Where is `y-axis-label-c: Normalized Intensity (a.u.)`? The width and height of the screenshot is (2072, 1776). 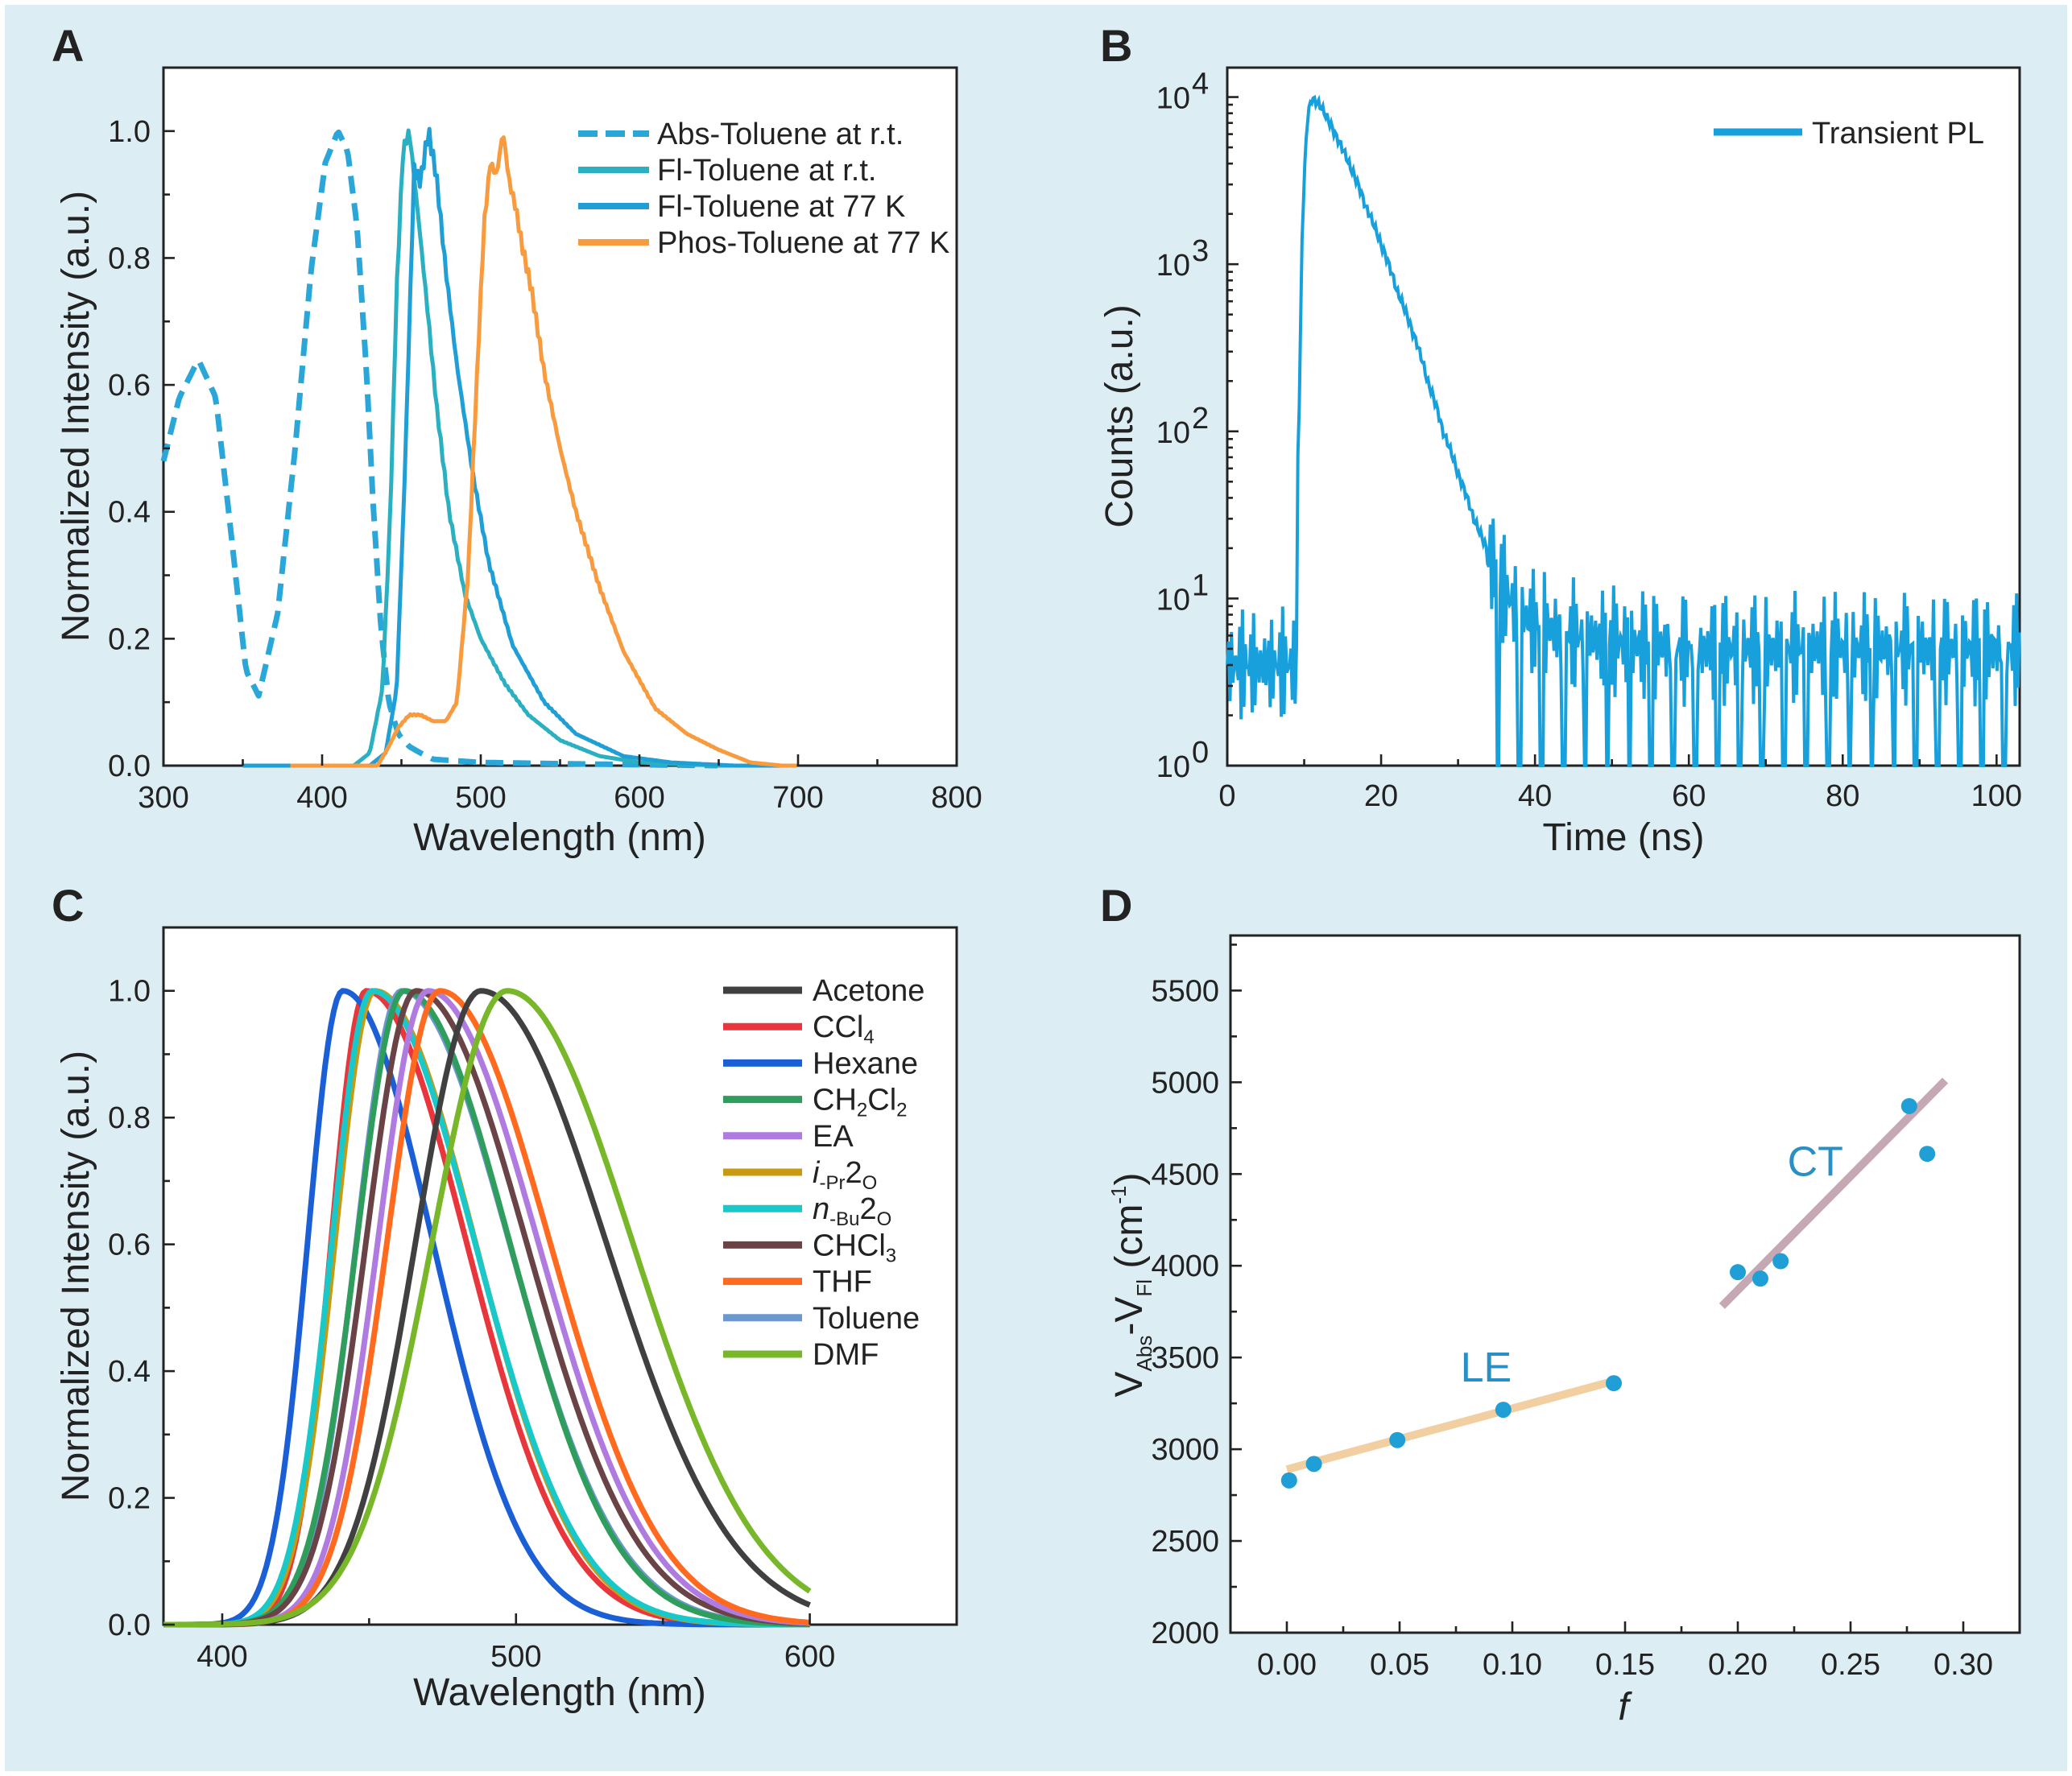
y-axis-label-c: Normalized Intensity (a.u.) is located at coordinates (76, 1276).